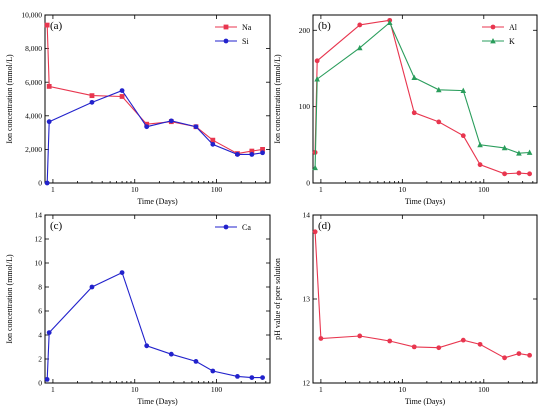  I want to click on panel-label: (c), so click(56, 226).